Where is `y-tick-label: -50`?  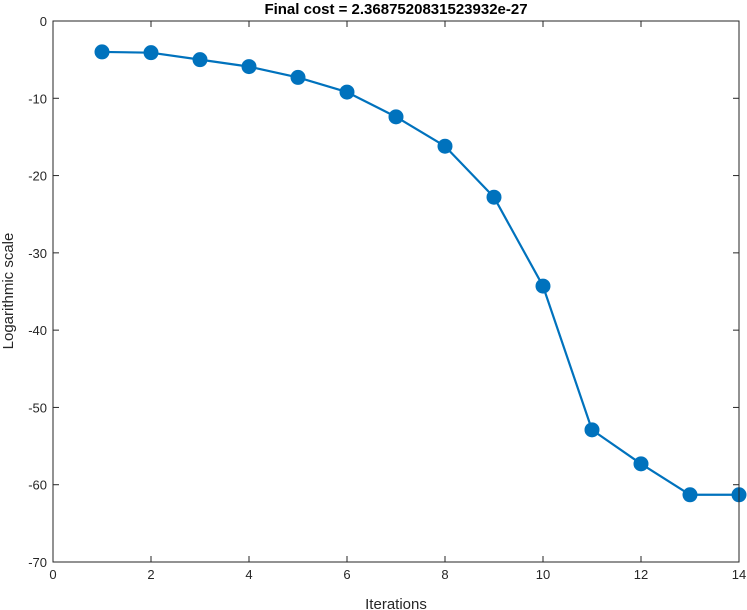
y-tick-label: -50 is located at coordinates (37, 407).